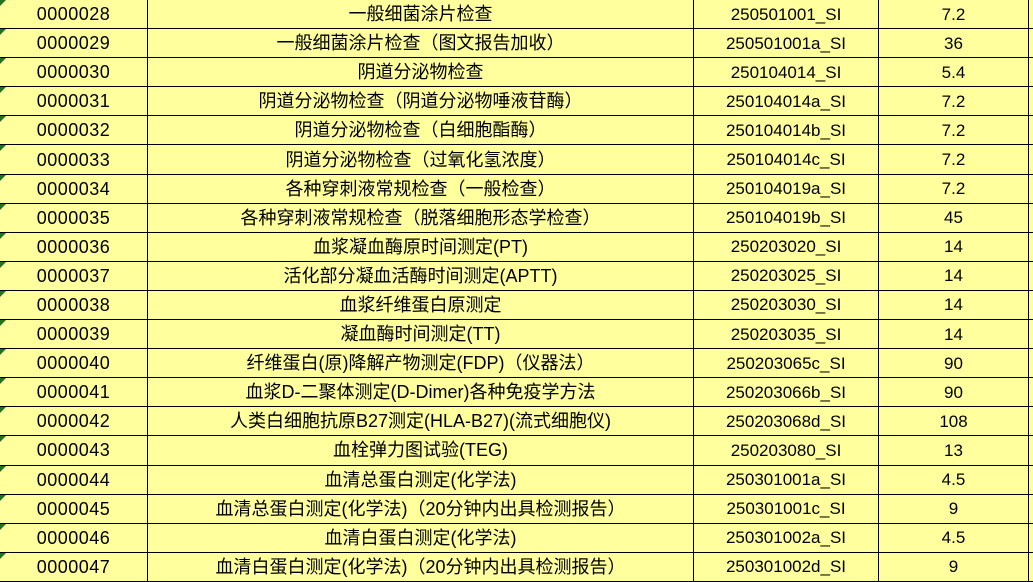  Describe the element at coordinates (74, 44) in the screenshot. I see `row-id-cell: 0000029` at that location.